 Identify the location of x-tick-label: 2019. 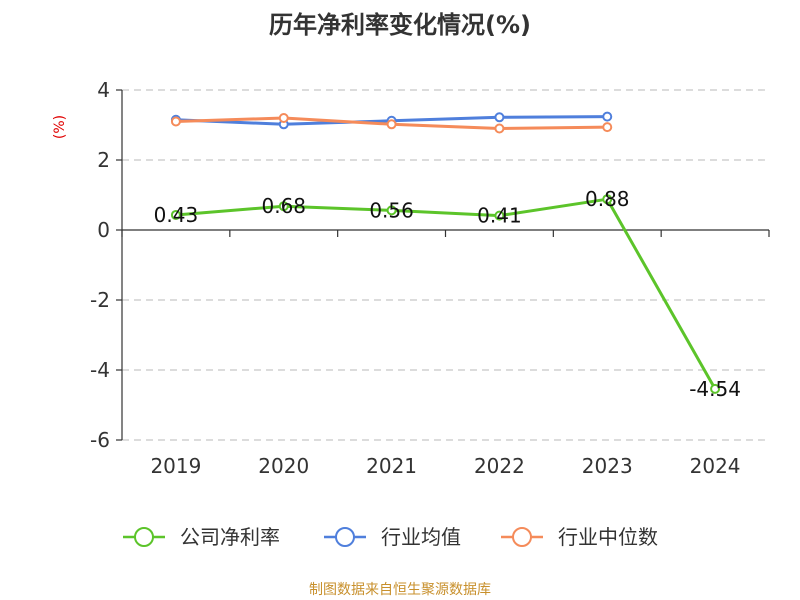
(175, 466).